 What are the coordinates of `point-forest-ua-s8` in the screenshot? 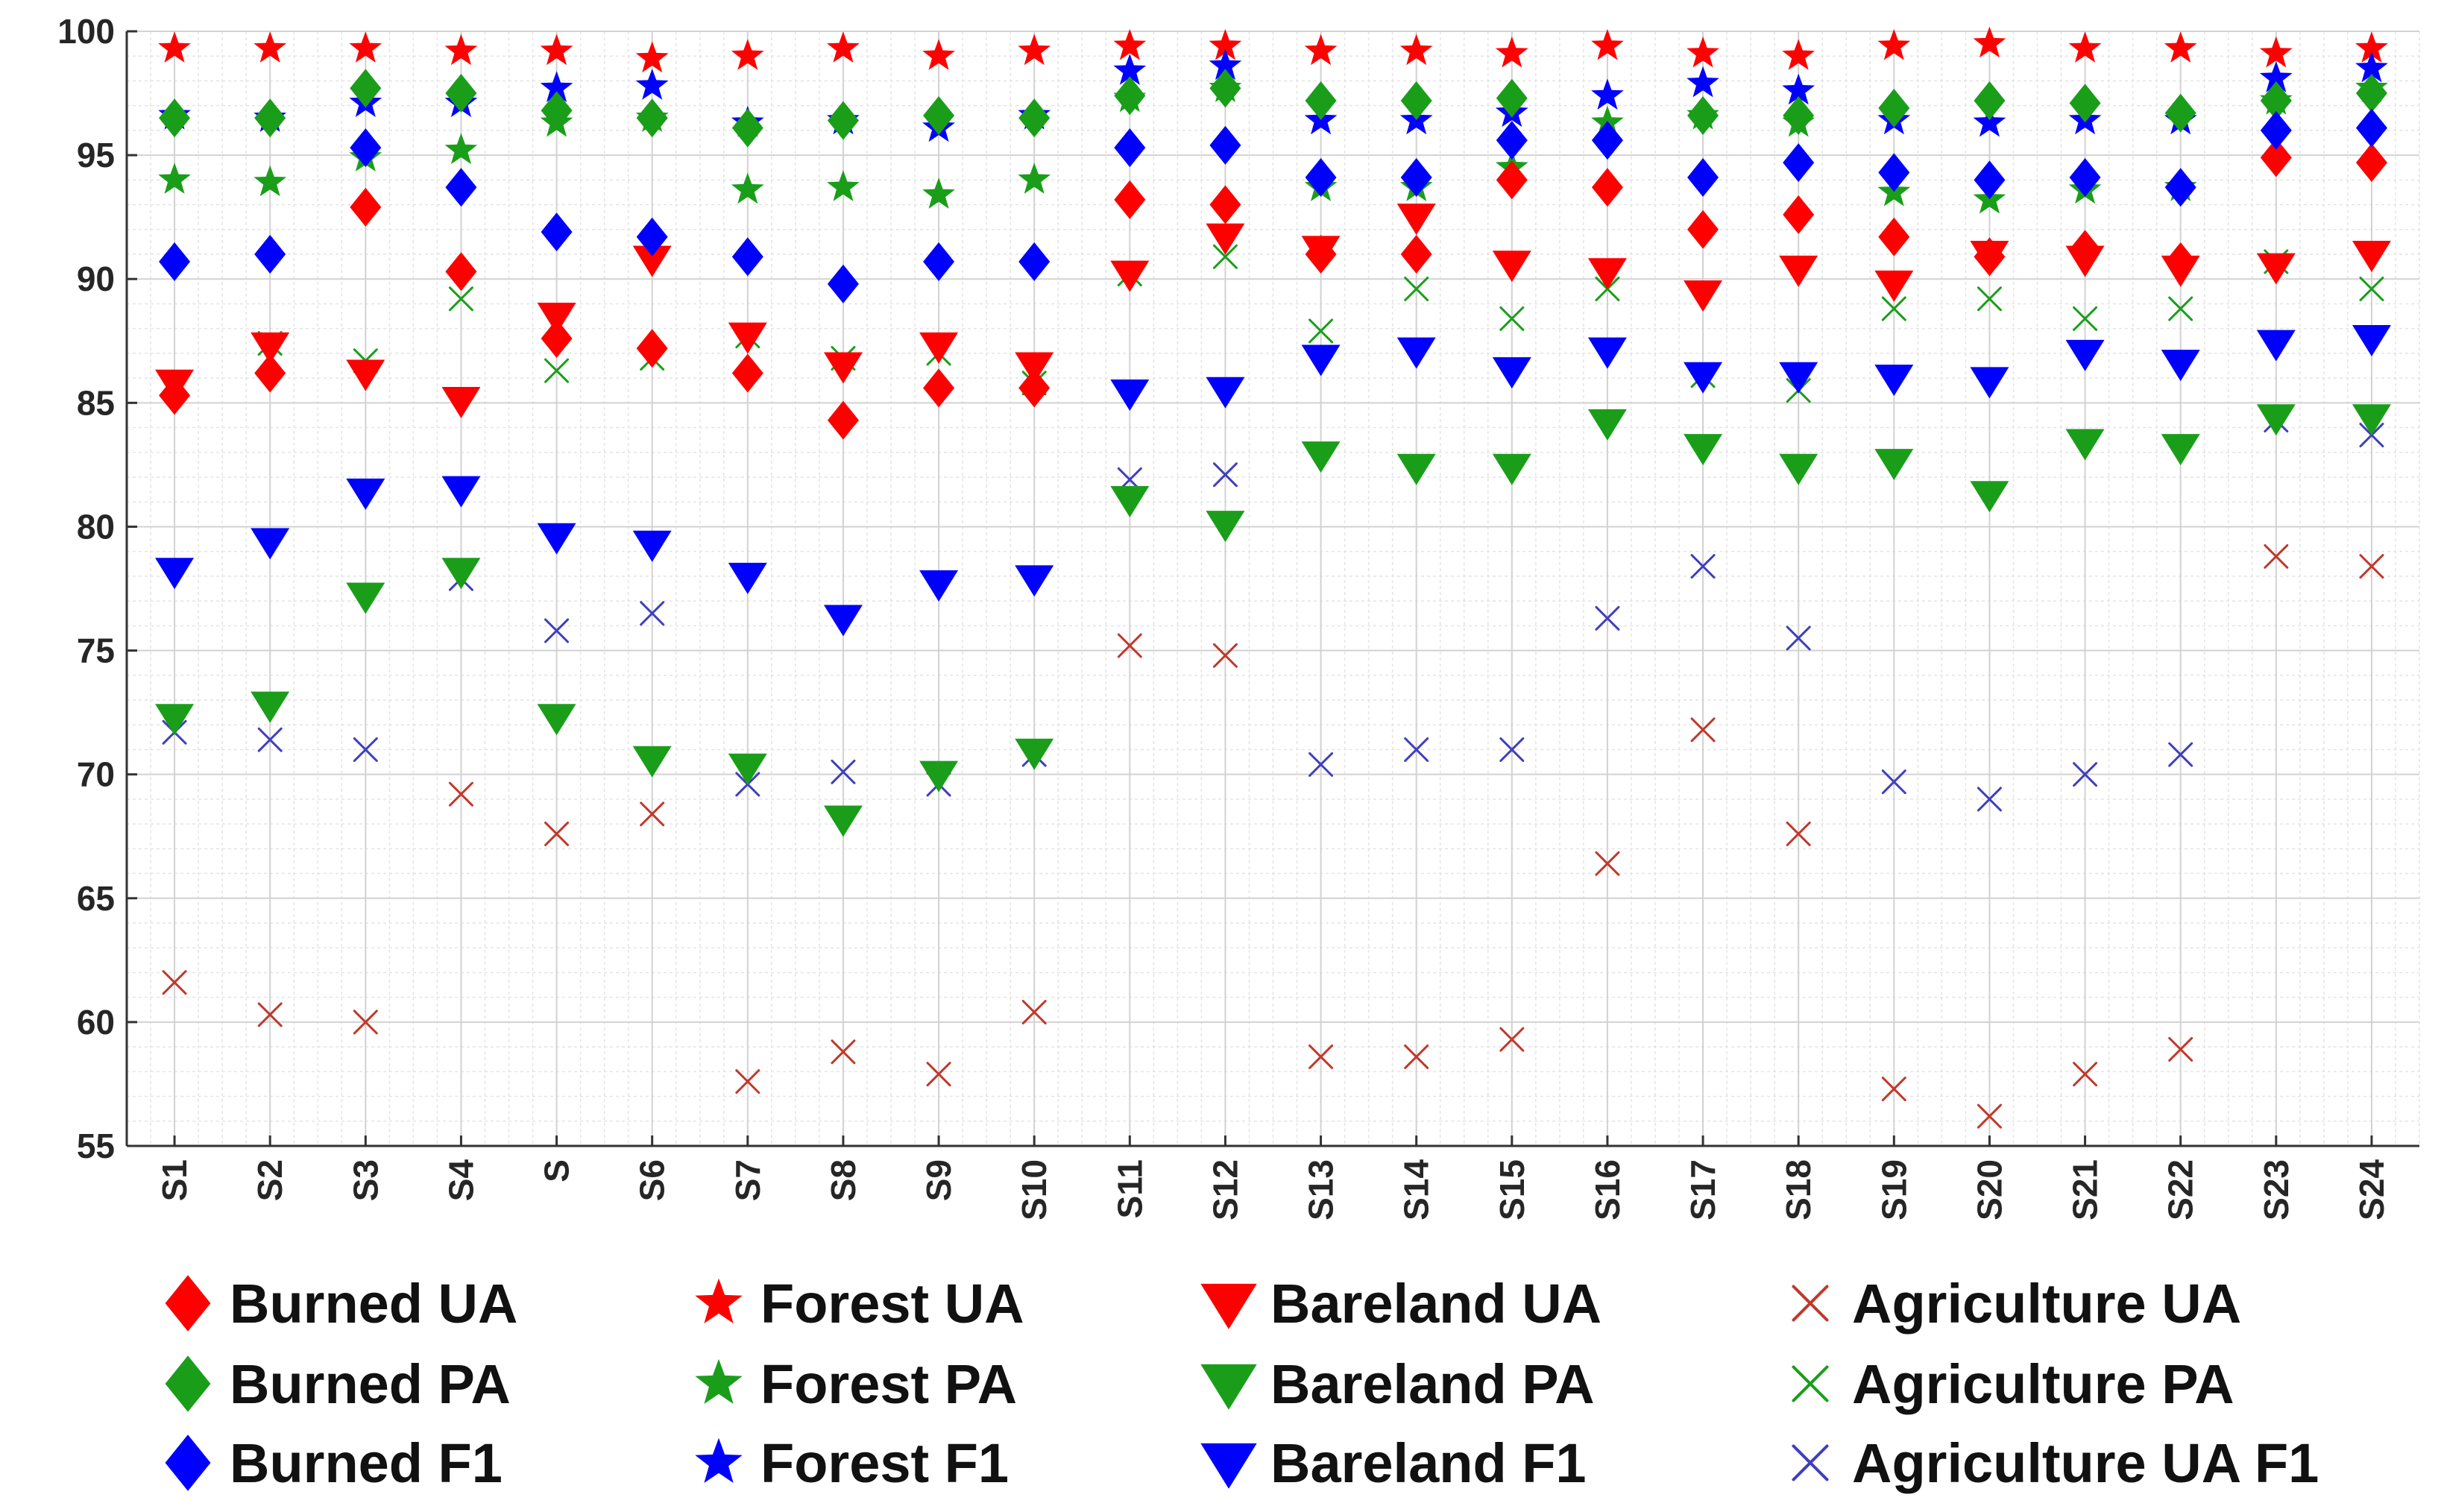 It's located at (843, 47).